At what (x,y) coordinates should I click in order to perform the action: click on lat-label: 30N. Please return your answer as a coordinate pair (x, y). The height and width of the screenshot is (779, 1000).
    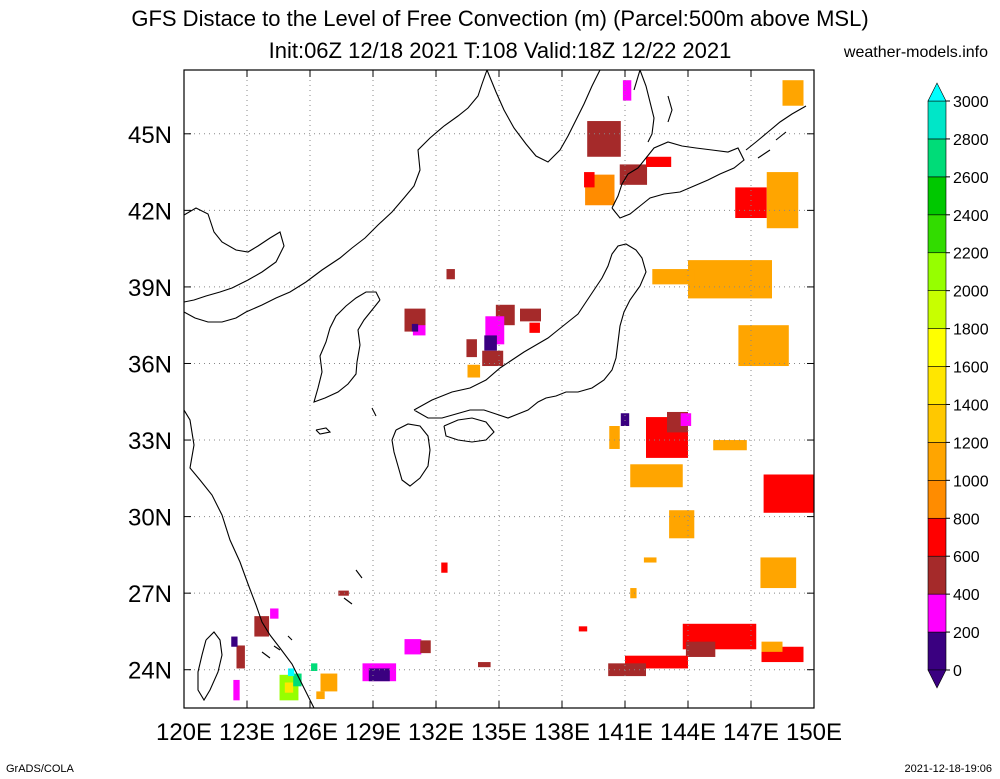
    Looking at the image, I should click on (150, 518).